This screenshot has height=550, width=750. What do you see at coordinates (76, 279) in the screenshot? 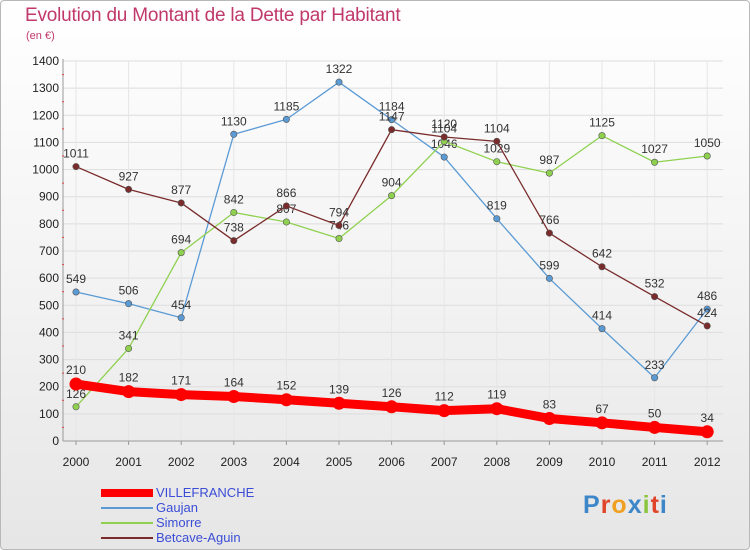
I see `data-label-gaujan: 549` at bounding box center [76, 279].